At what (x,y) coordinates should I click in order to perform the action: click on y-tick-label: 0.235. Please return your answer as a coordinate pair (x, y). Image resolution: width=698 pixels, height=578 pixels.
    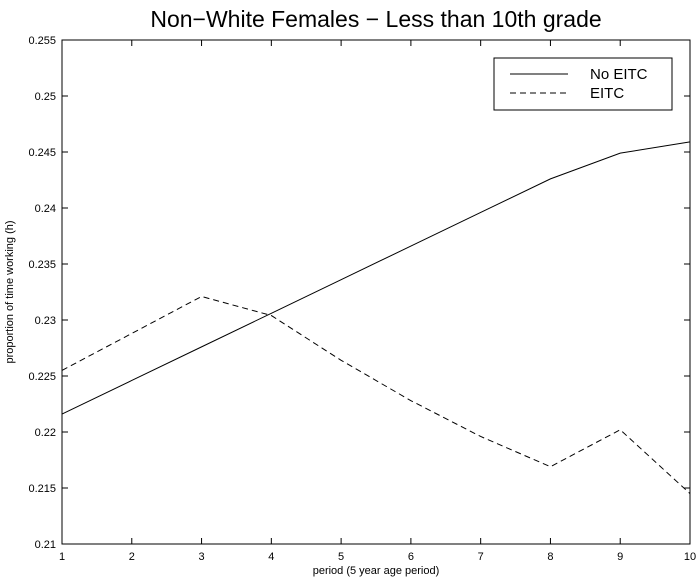
    Looking at the image, I should click on (42, 265).